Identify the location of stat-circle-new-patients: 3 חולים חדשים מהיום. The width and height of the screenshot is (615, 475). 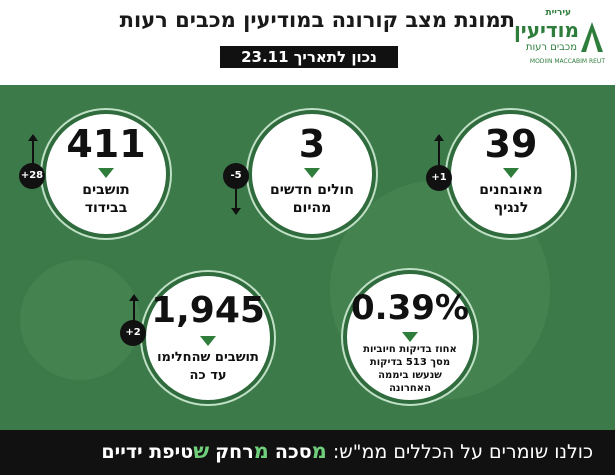
(312, 174).